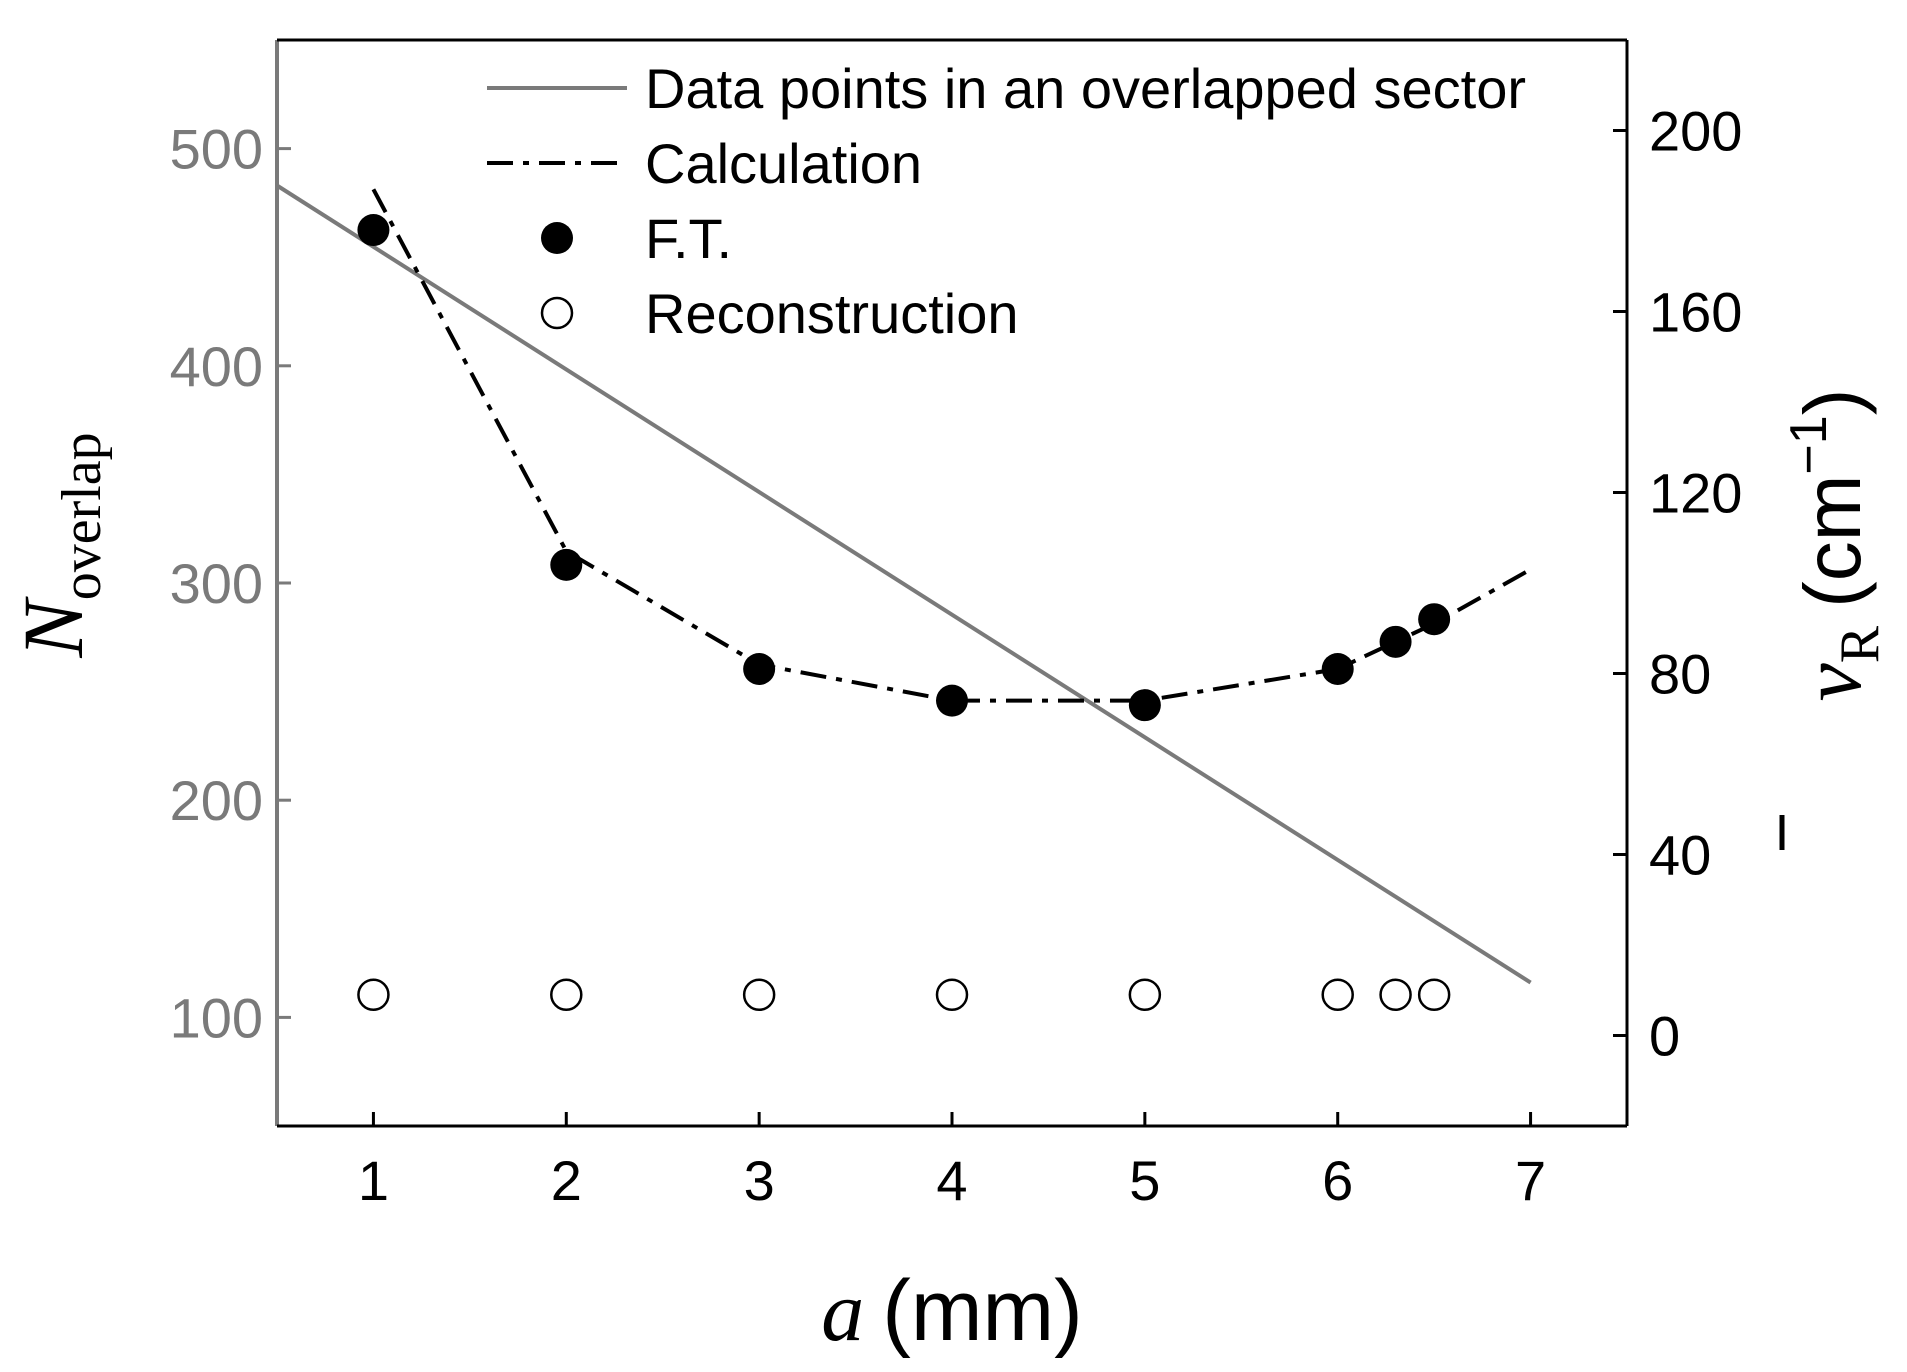 Image resolution: width=1907 pixels, height=1372 pixels. I want to click on left-y-tick-label: 100, so click(216, 1017).